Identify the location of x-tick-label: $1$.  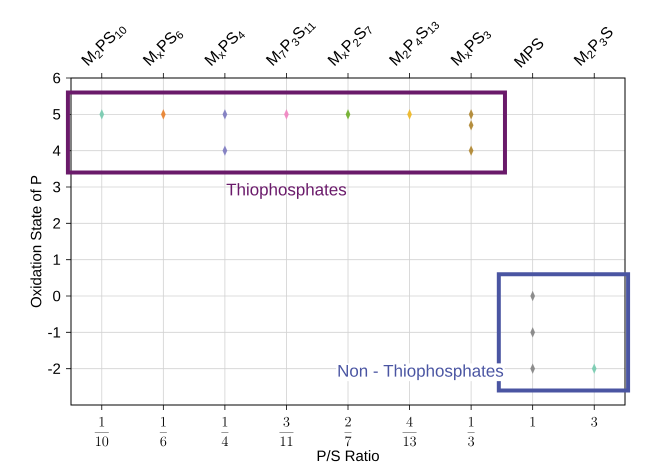
(533, 421).